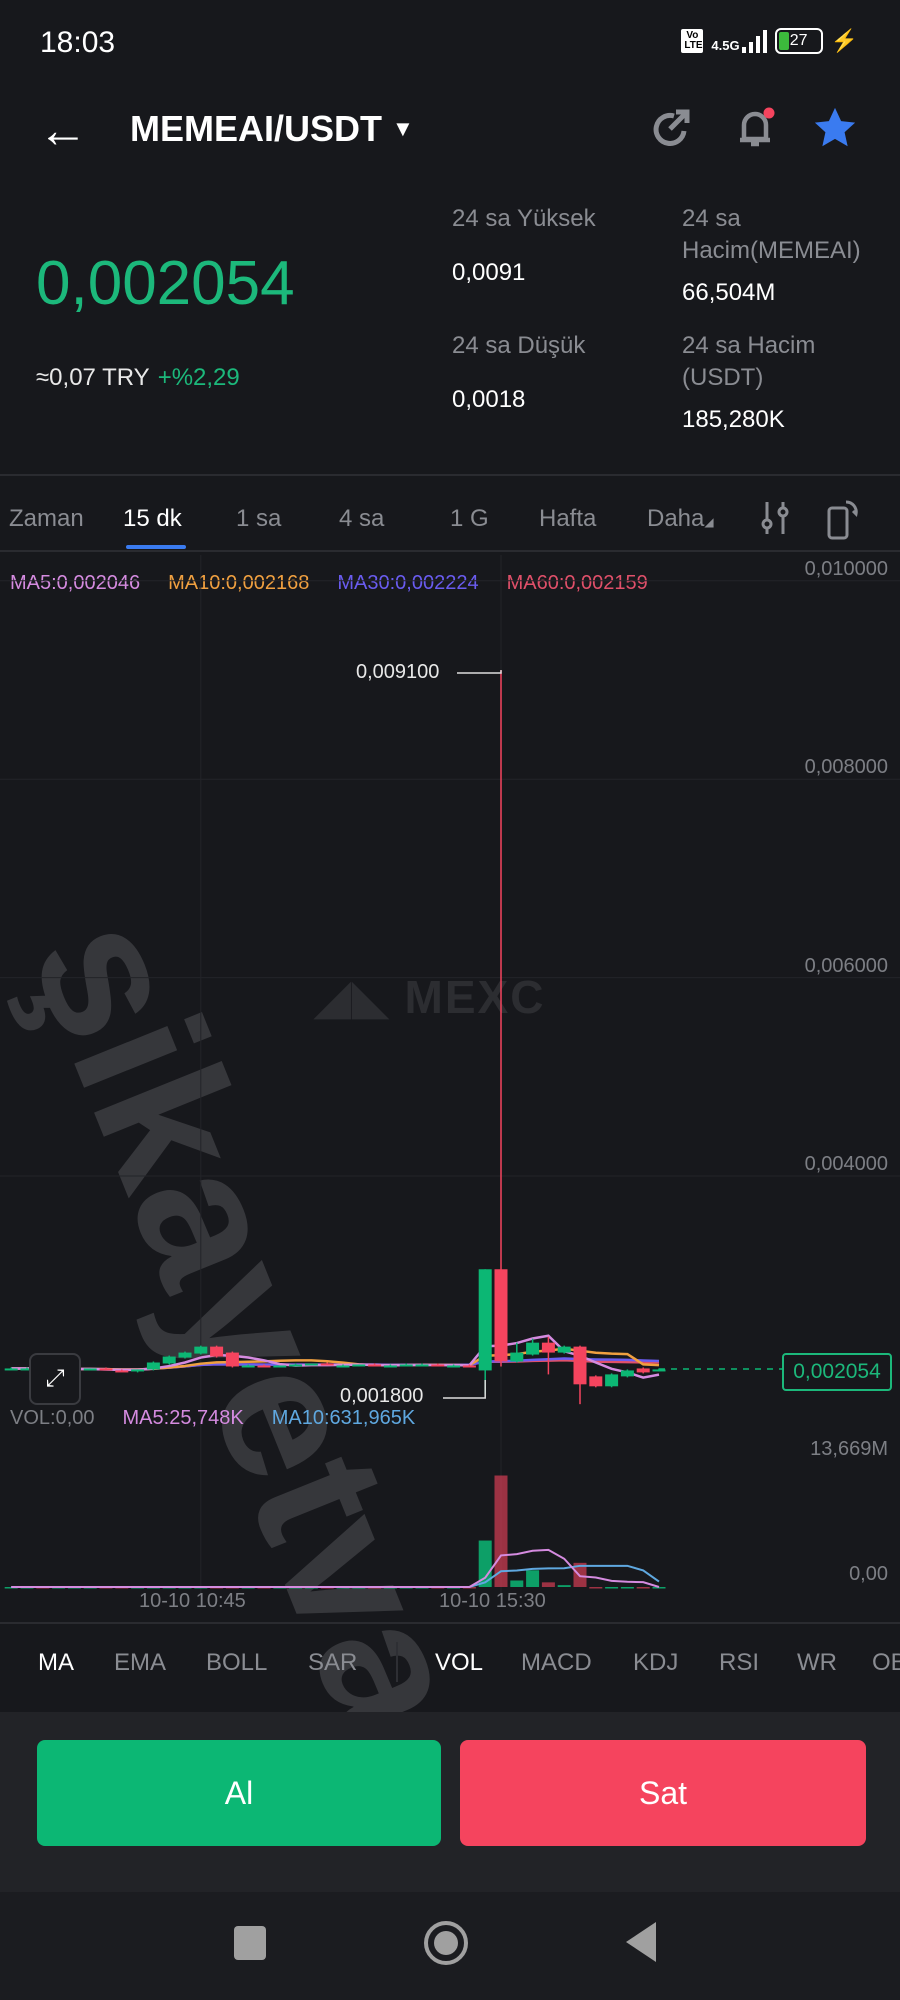  I want to click on high-marker-label: 0,009100, so click(398, 672).